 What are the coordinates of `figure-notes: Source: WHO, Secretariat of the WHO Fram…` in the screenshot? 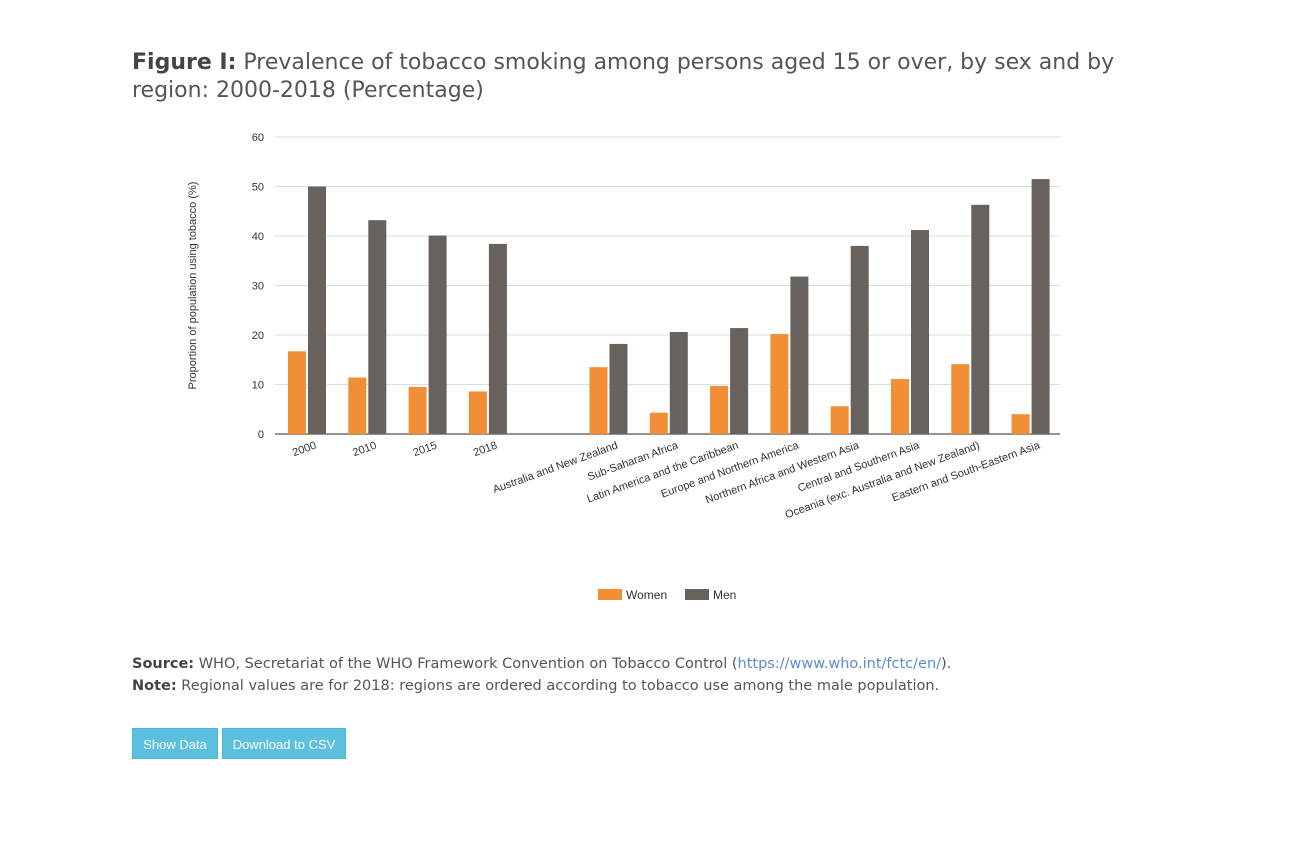 It's located at (541, 675).